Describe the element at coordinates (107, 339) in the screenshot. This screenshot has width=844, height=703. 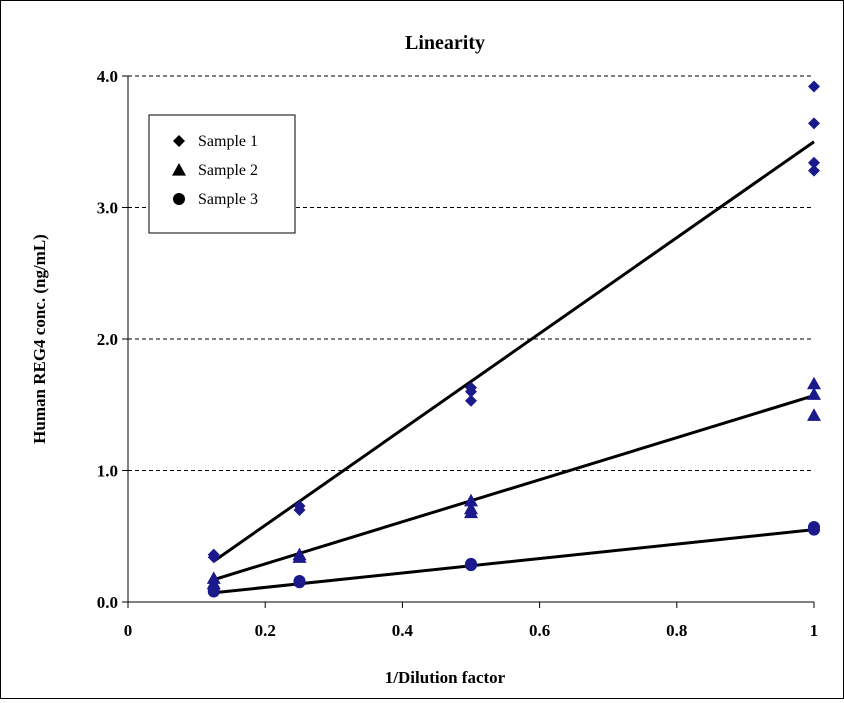
I see `y-tick-label: 2.0` at that location.